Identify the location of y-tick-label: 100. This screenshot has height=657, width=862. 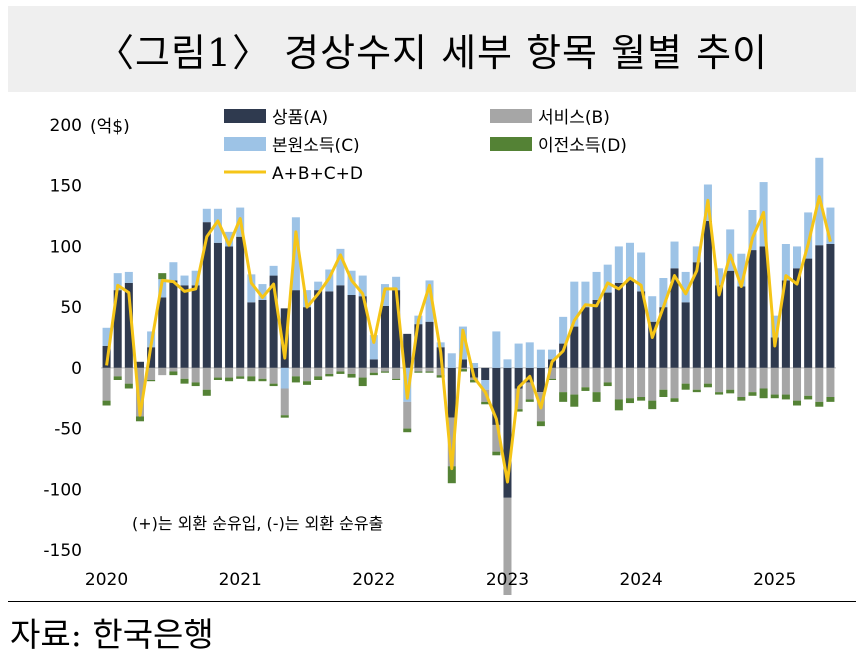
(66, 247).